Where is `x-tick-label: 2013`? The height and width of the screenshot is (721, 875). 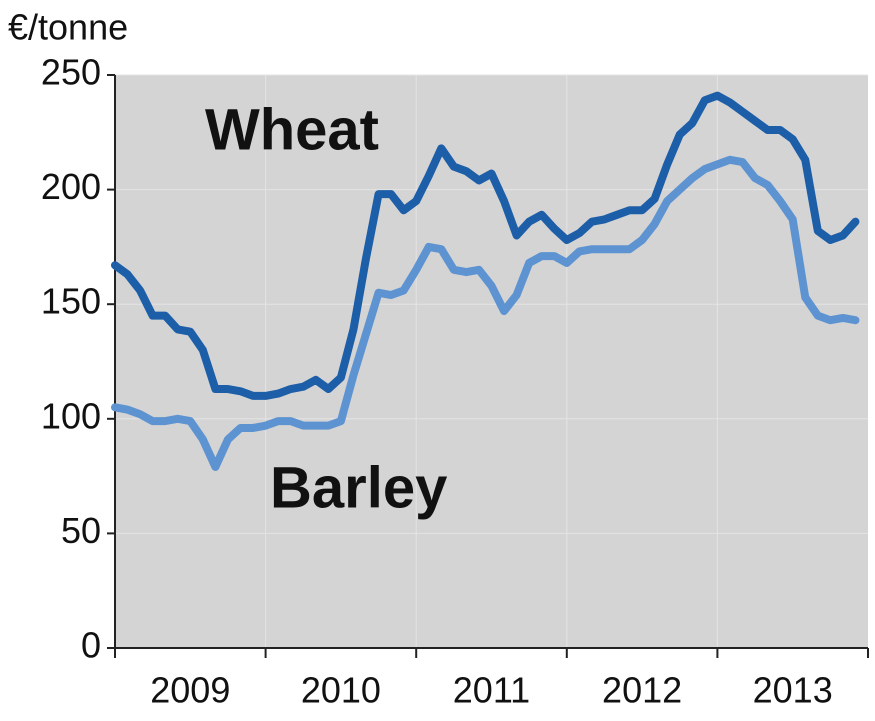 x-tick-label: 2013 is located at coordinates (793, 690).